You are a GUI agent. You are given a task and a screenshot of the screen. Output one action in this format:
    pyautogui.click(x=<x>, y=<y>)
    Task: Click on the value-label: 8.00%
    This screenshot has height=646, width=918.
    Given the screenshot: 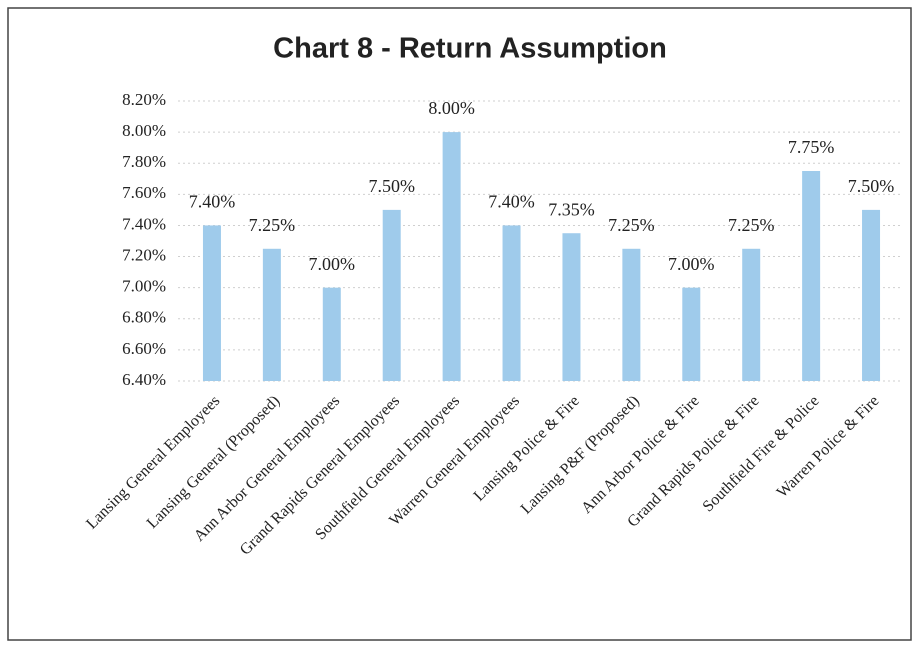 What is the action you would take?
    pyautogui.click(x=451, y=108)
    